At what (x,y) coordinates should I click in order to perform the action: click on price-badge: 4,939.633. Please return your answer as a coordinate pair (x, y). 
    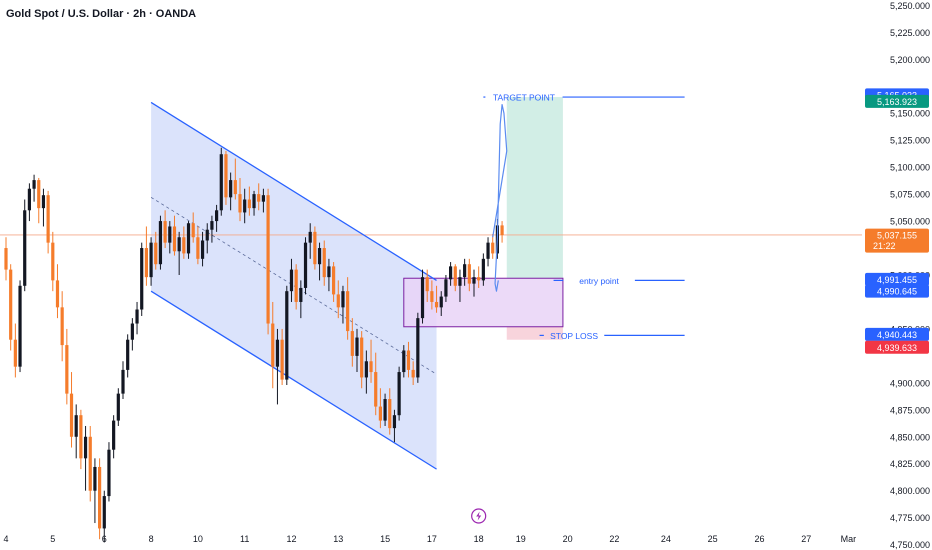
    Looking at the image, I should click on (897, 347).